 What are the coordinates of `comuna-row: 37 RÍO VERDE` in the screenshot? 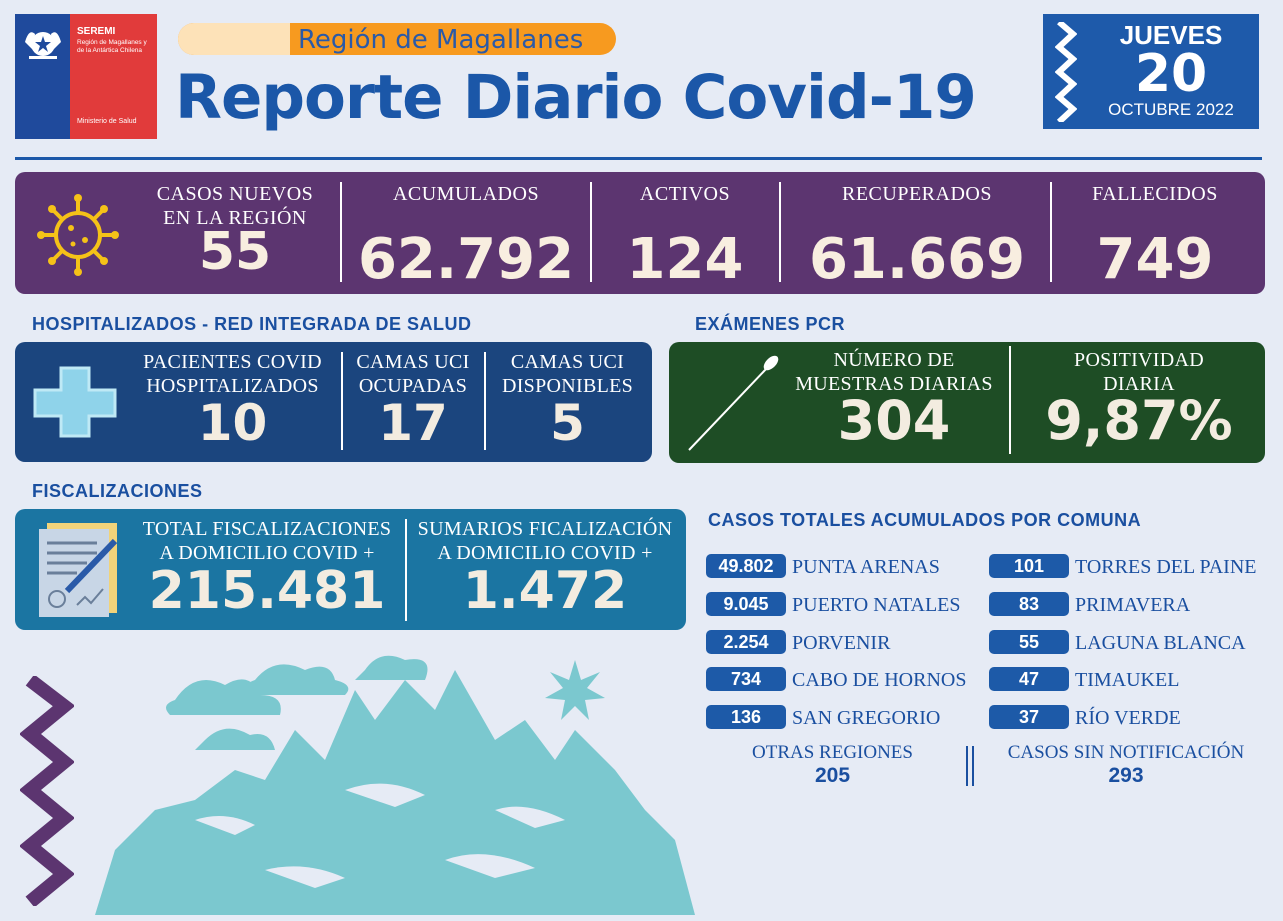 It's located at (1129, 717).